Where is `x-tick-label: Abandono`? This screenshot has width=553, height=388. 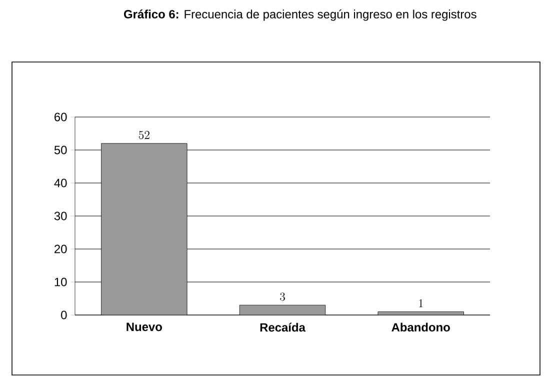
x-tick-label: Abandono is located at coordinates (421, 327).